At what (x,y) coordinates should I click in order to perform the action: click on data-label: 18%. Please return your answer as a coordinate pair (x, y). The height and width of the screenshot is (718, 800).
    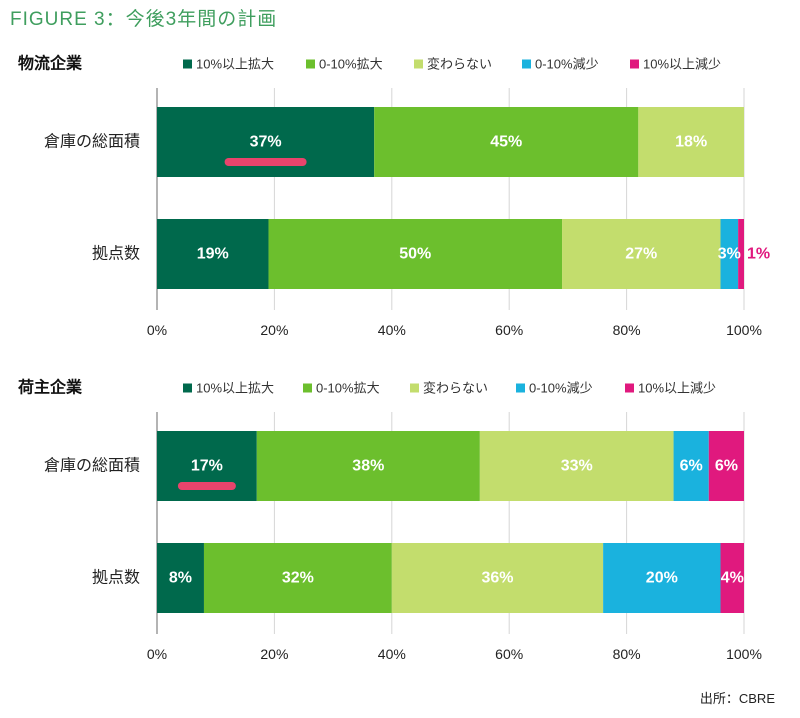
    Looking at the image, I should click on (691, 142).